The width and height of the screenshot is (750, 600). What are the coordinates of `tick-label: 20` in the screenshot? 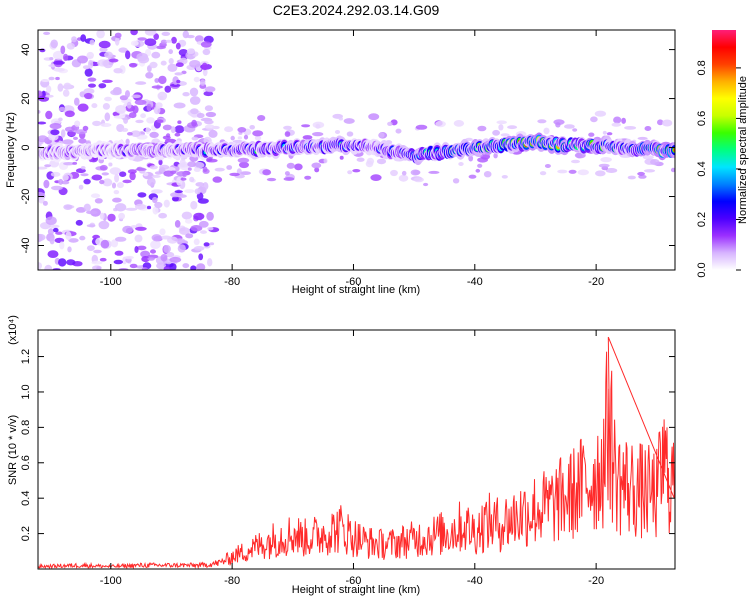 It's located at (26, 98).